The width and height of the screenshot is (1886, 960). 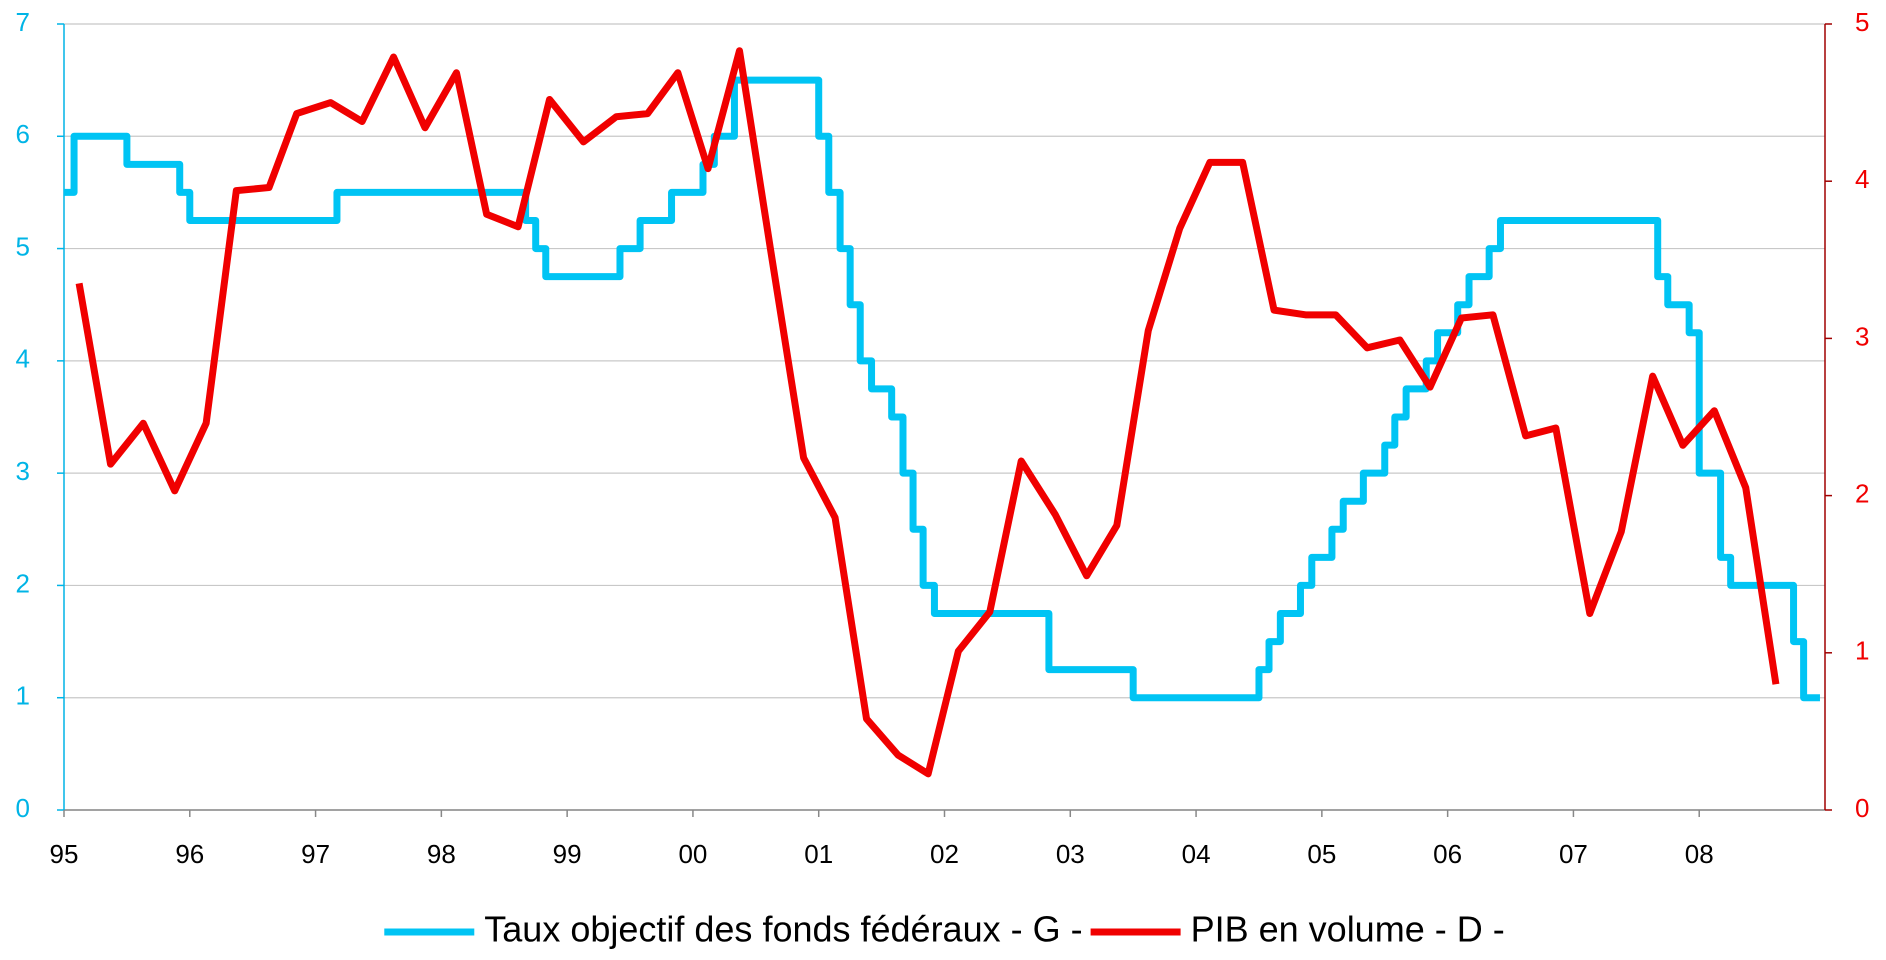 I want to click on y-tick-label: 1, so click(x=23, y=696).